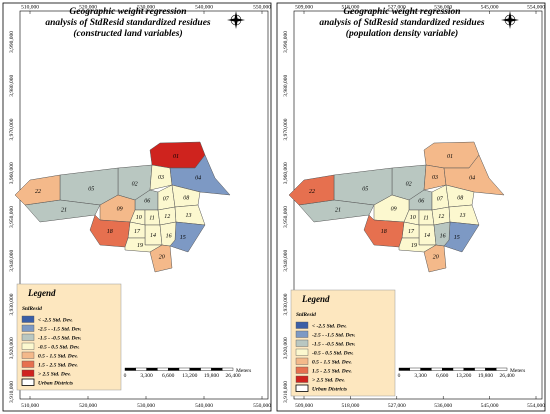 The image size is (550, 414). I want to click on y-coordinate-label: 3,990,000, so click(12, 42).